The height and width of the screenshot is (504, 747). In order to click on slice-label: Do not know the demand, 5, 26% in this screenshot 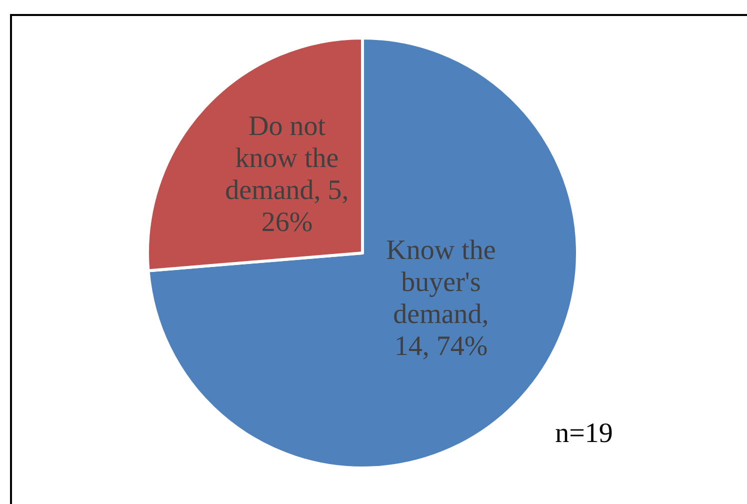, I will do `click(287, 174)`.